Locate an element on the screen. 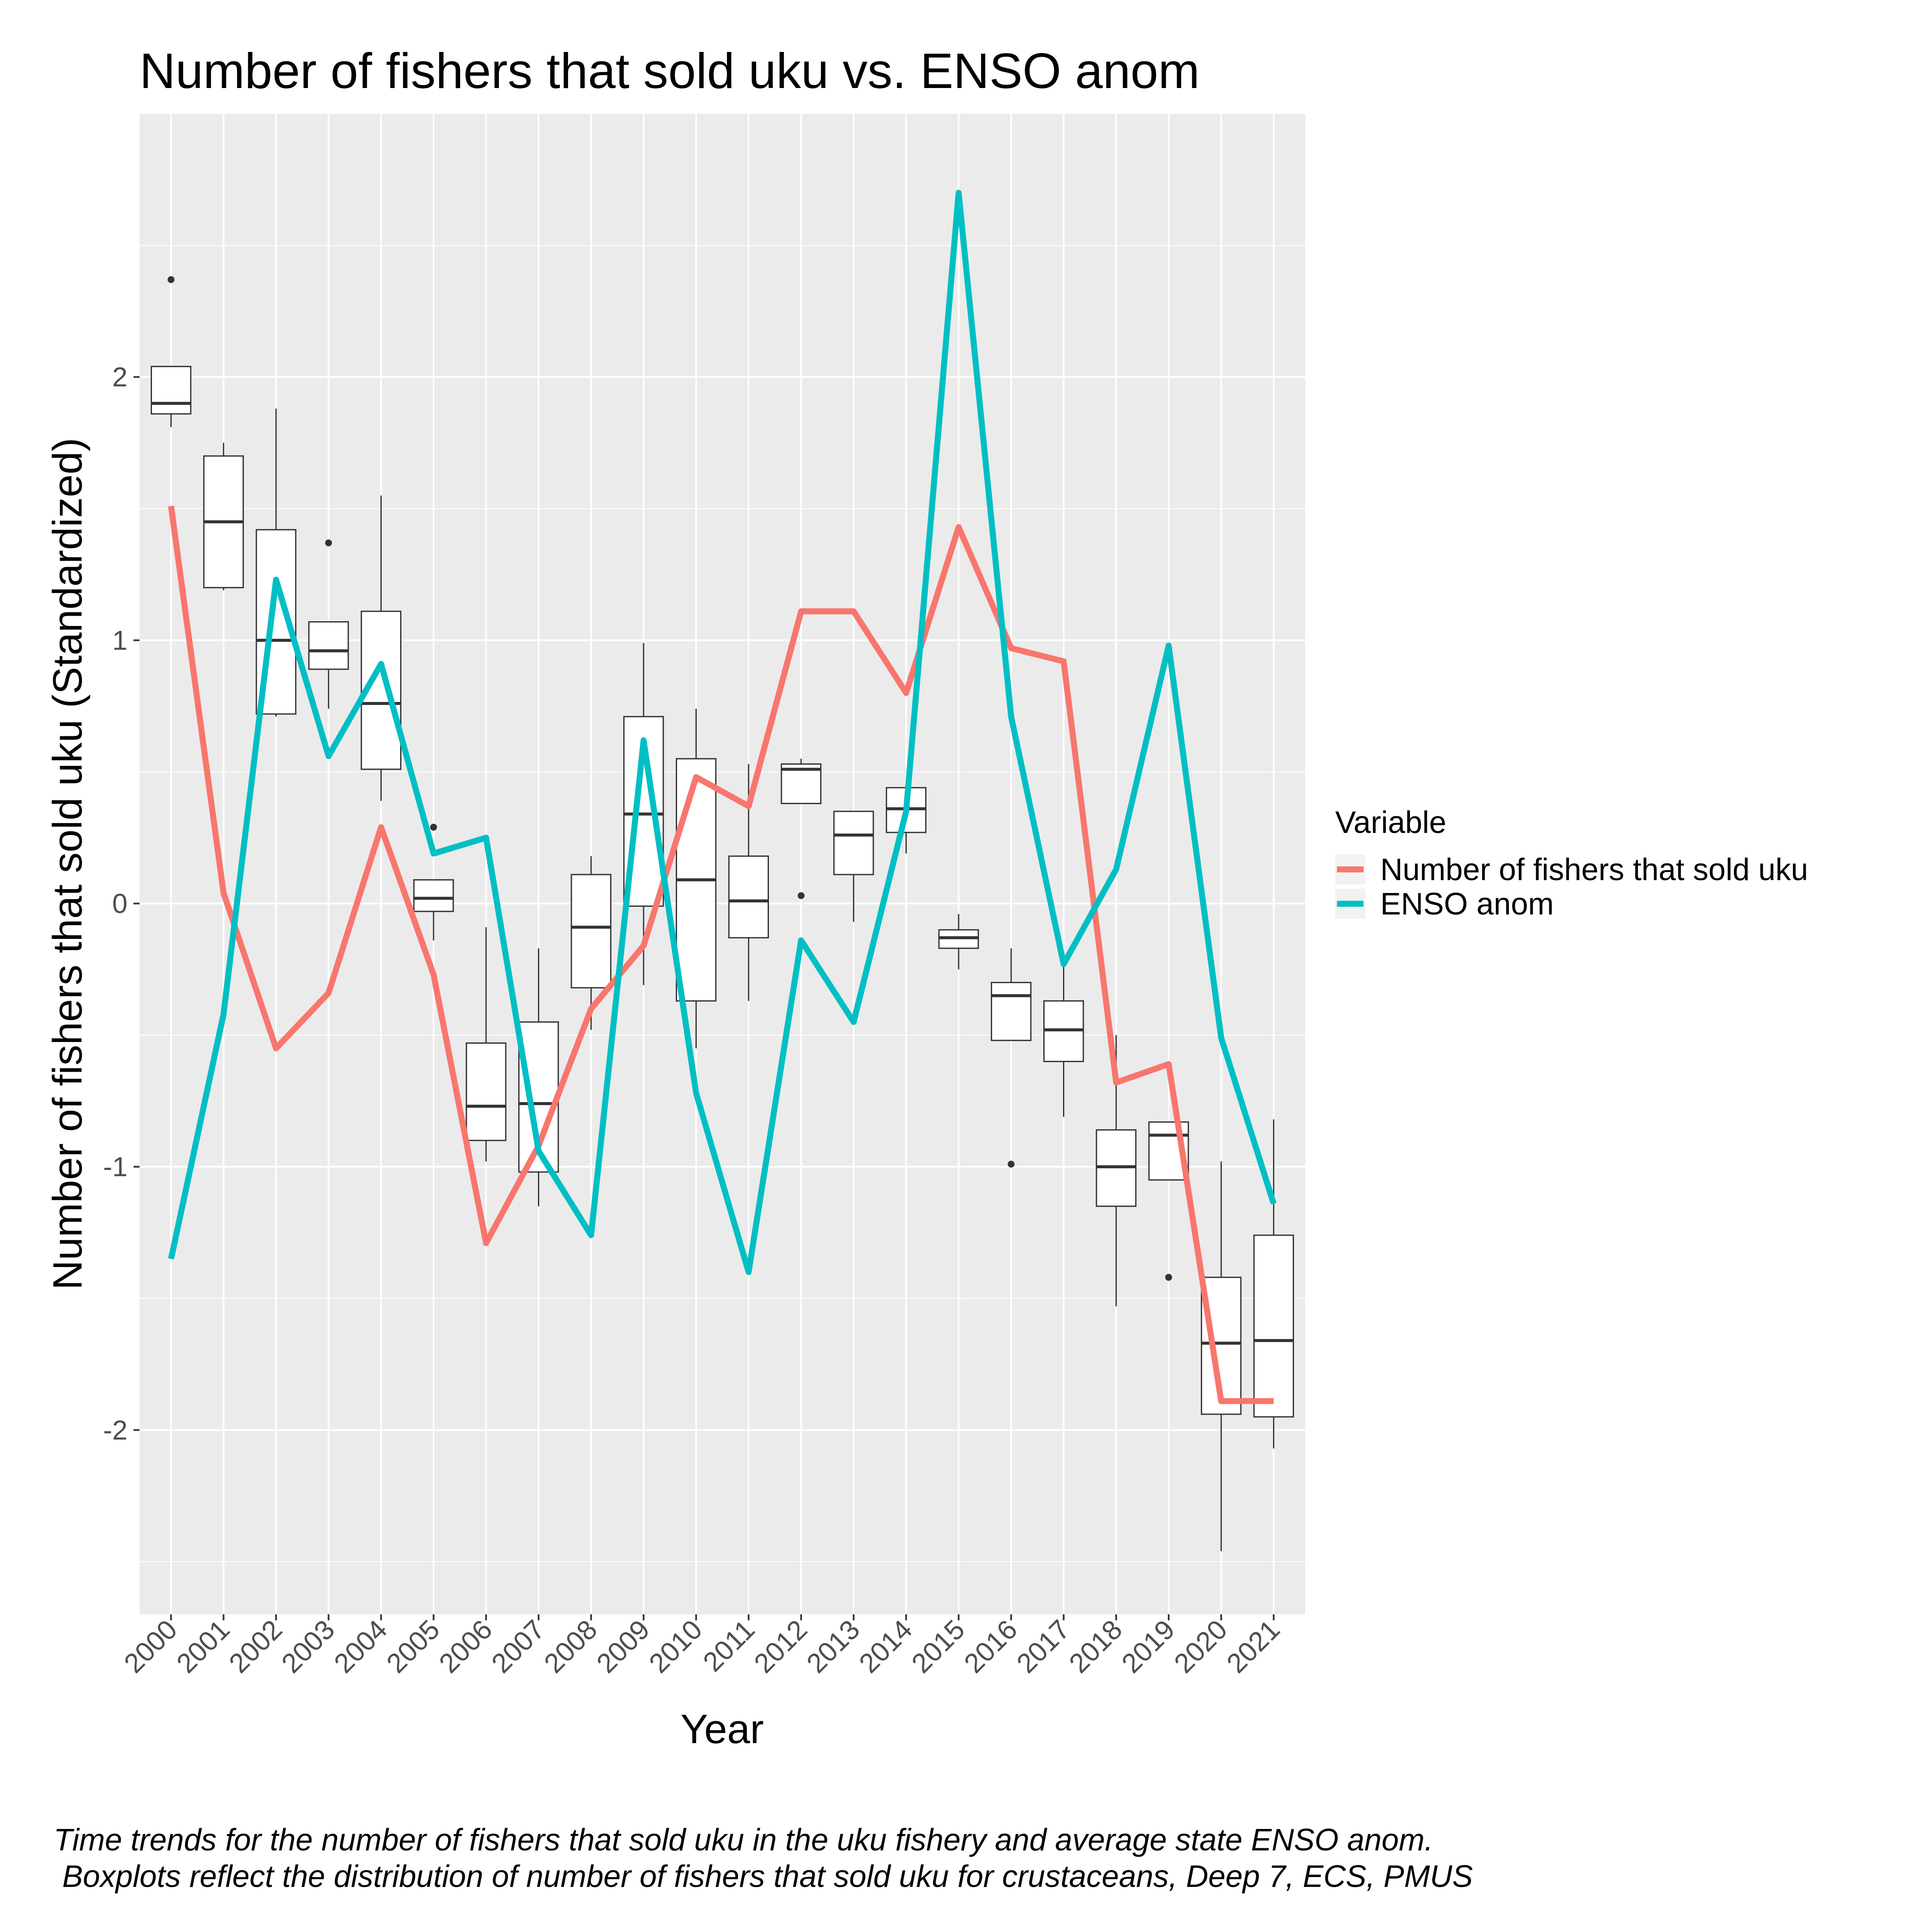 The image size is (1932, 1932). x-tick-label: 2001 is located at coordinates (203, 1646).